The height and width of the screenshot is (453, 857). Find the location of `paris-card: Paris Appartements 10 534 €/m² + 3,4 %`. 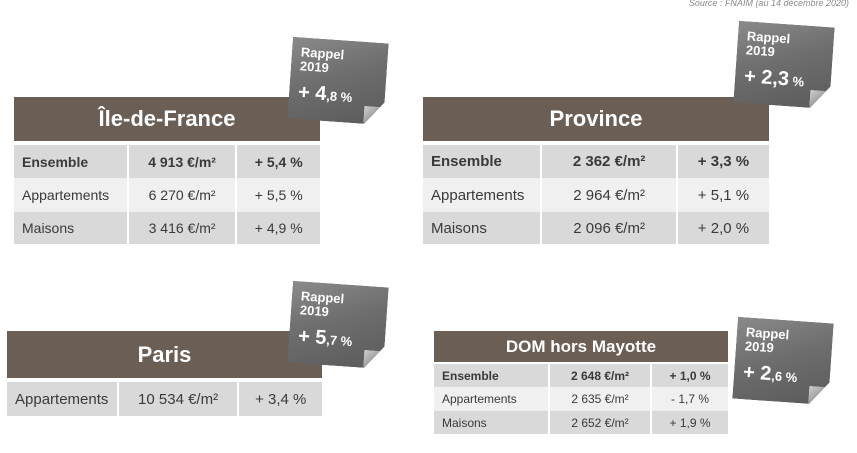

paris-card: Paris Appartements 10 534 €/m² + 3,4 % is located at coordinates (164, 373).